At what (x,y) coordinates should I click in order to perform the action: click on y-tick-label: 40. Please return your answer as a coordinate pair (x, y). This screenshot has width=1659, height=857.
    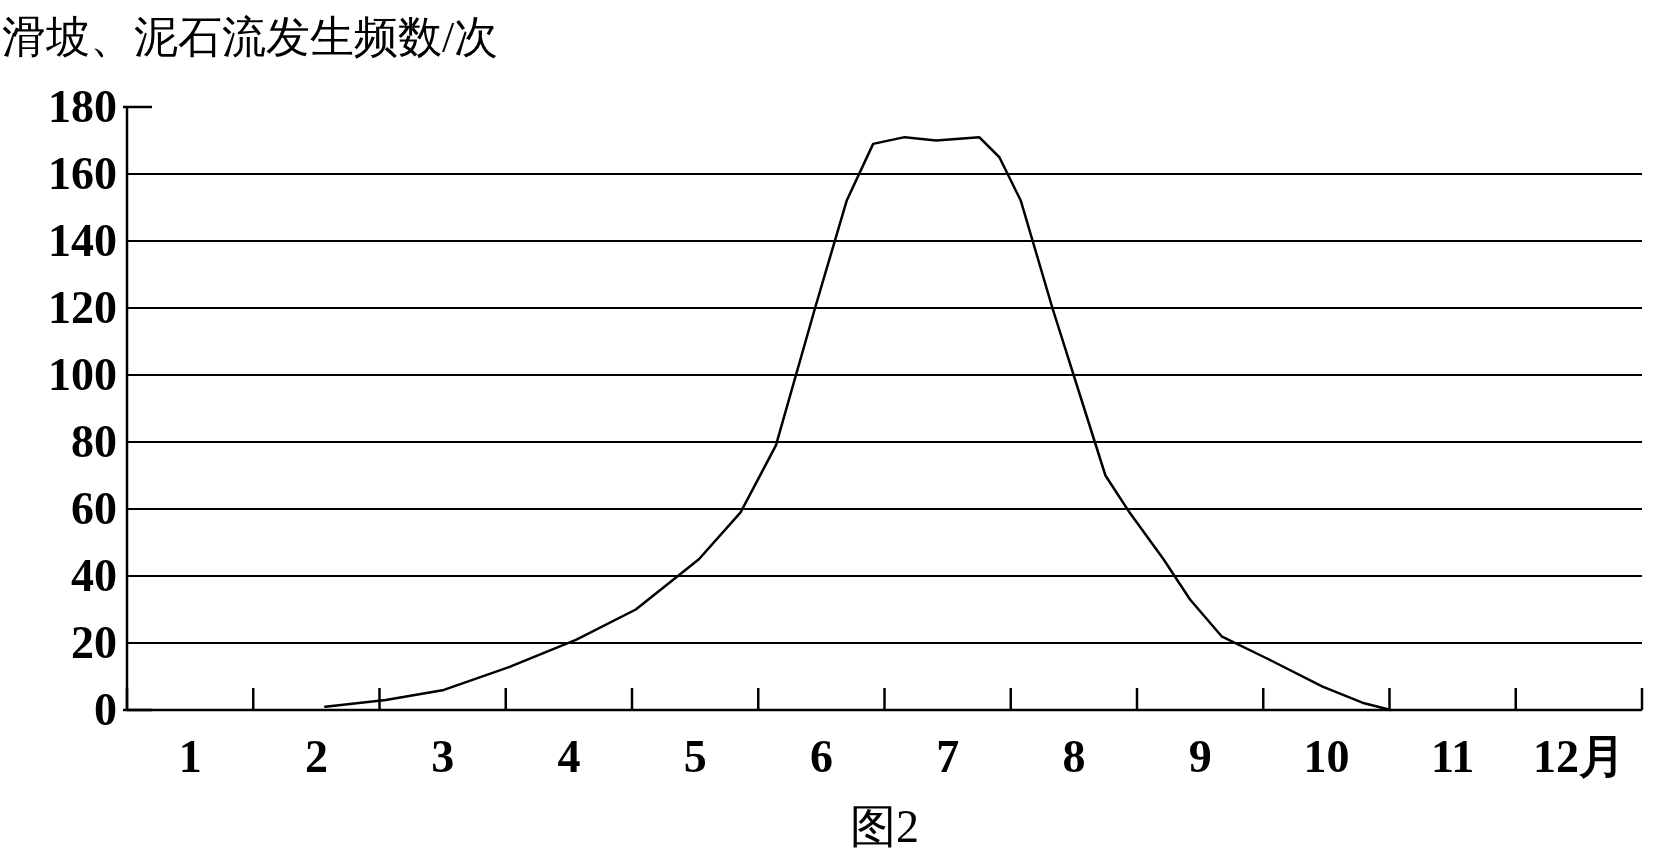
    Looking at the image, I should click on (94, 575).